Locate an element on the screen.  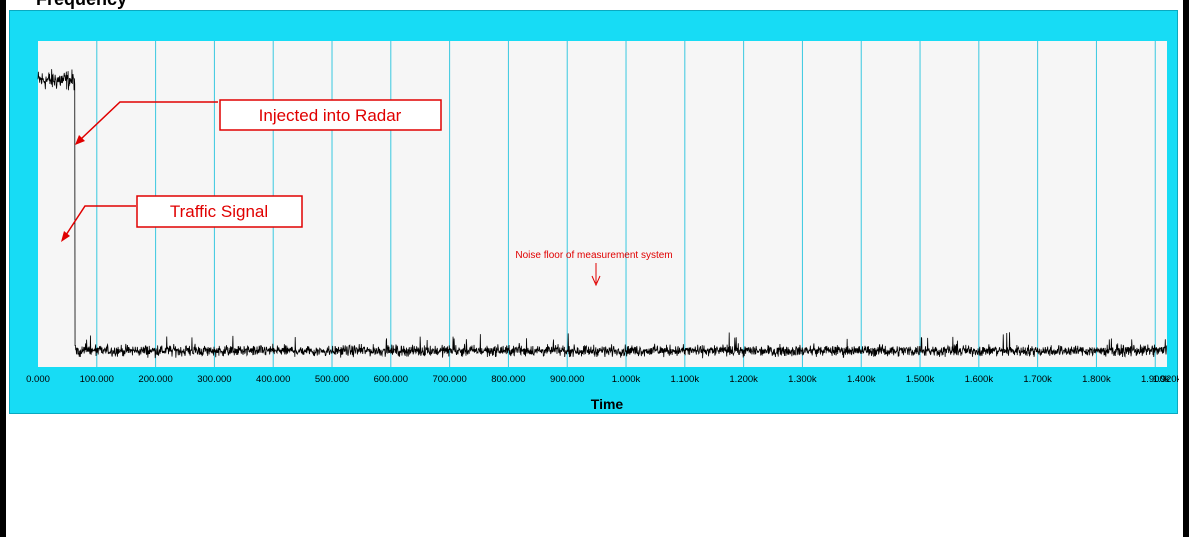
annotation-traffic-leader is located at coordinates (100, 220).